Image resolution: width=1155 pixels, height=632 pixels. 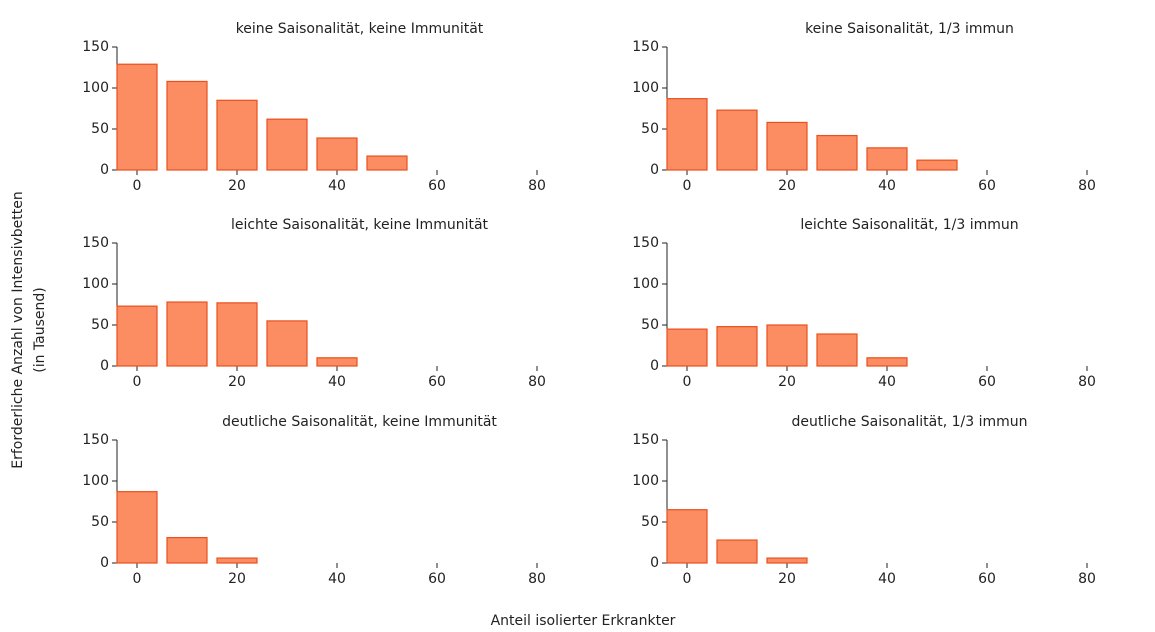 I want to click on y-axis-label: (in Tausend), so click(x=40, y=330).